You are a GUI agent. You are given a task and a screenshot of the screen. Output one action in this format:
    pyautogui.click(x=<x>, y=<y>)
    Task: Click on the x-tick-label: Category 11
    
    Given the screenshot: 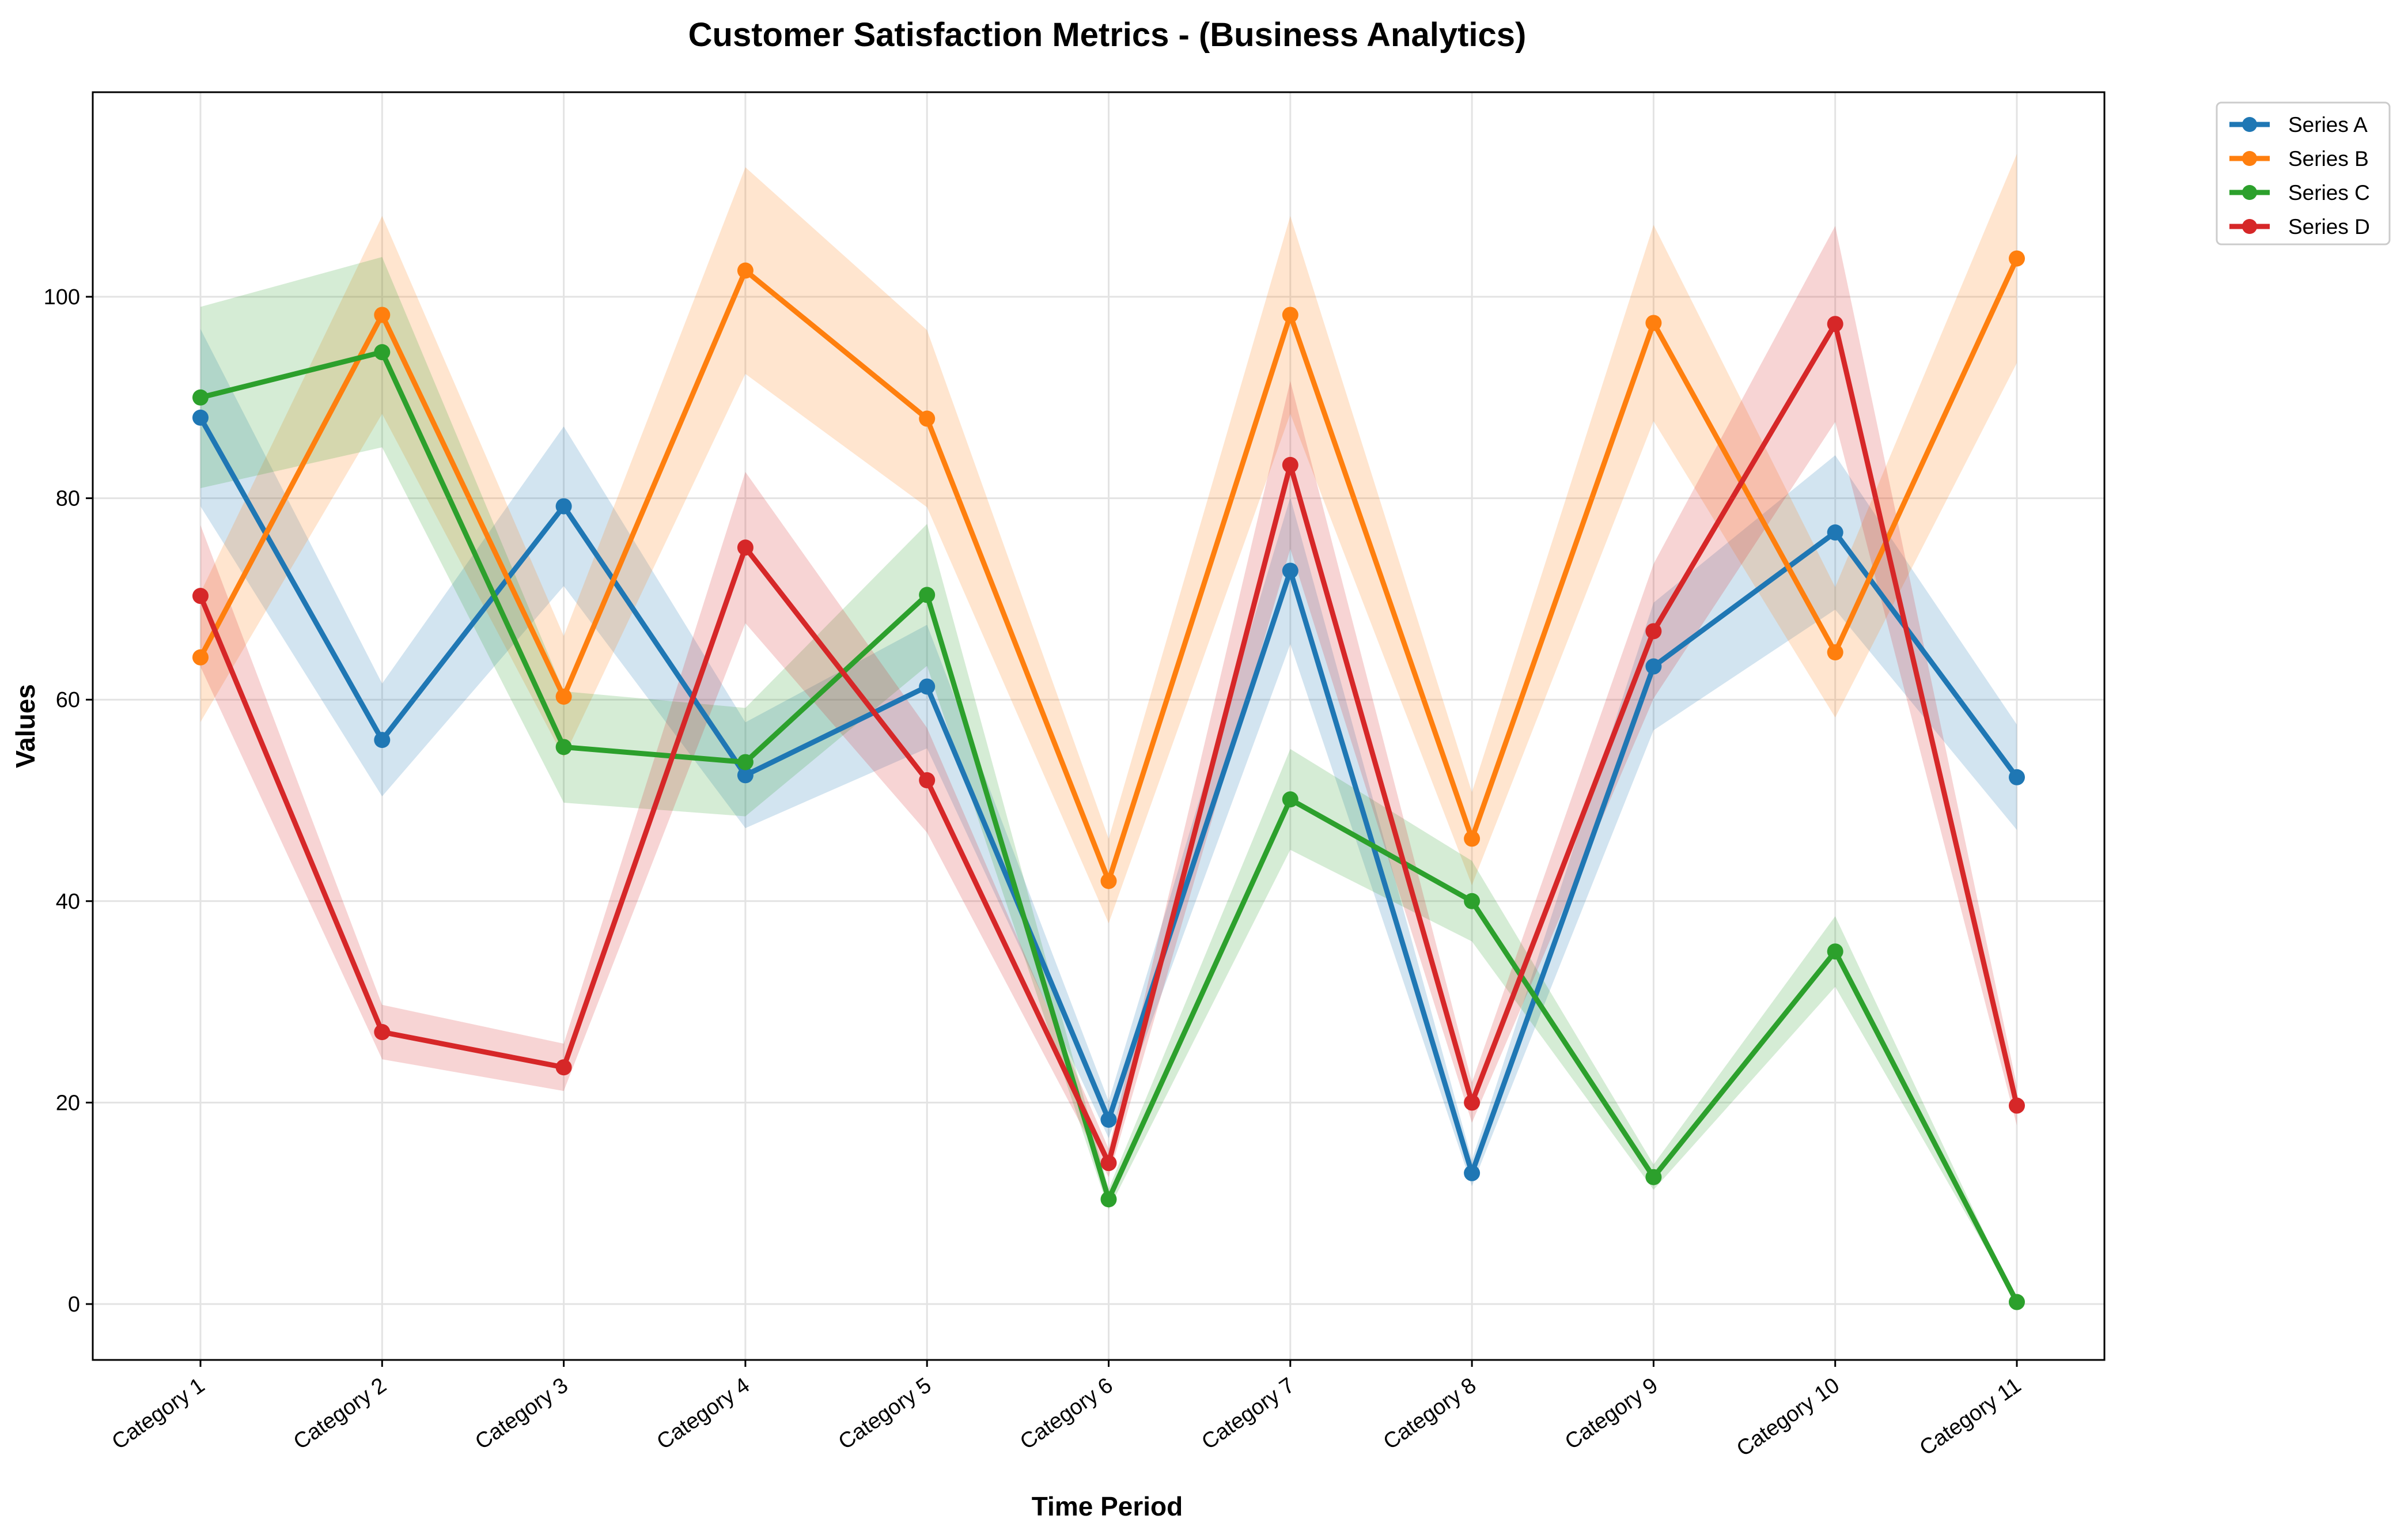 What is the action you would take?
    pyautogui.click(x=1970, y=1417)
    